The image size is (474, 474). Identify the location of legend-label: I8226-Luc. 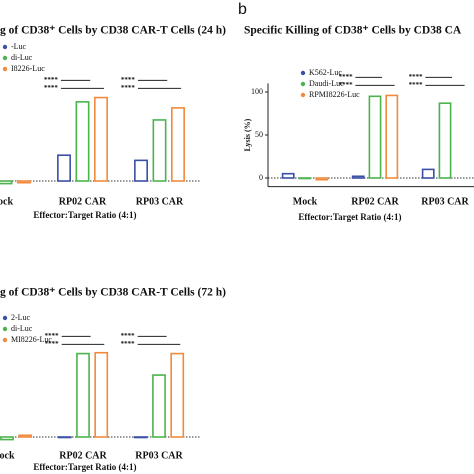
(28, 68).